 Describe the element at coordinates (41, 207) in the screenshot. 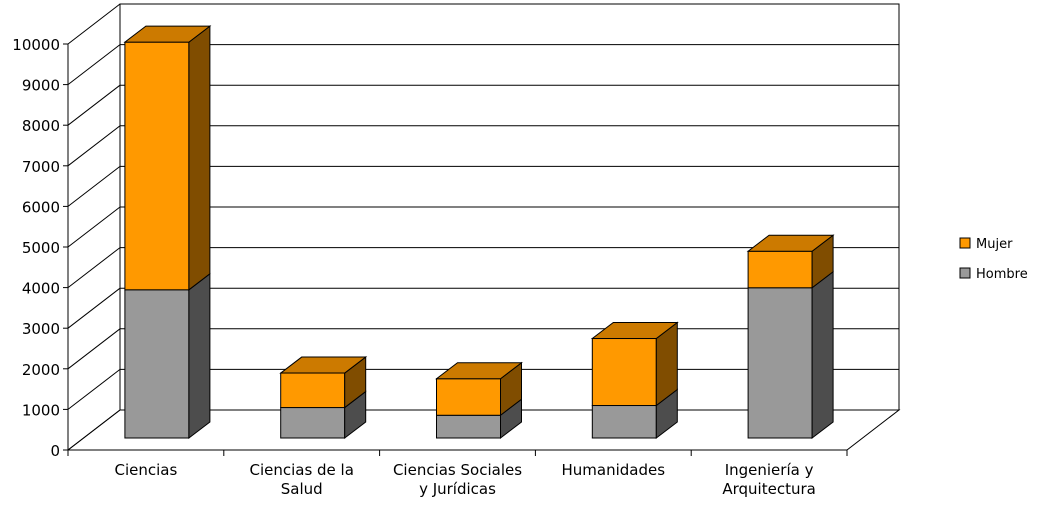

I see `y-tick-label: 6000` at that location.